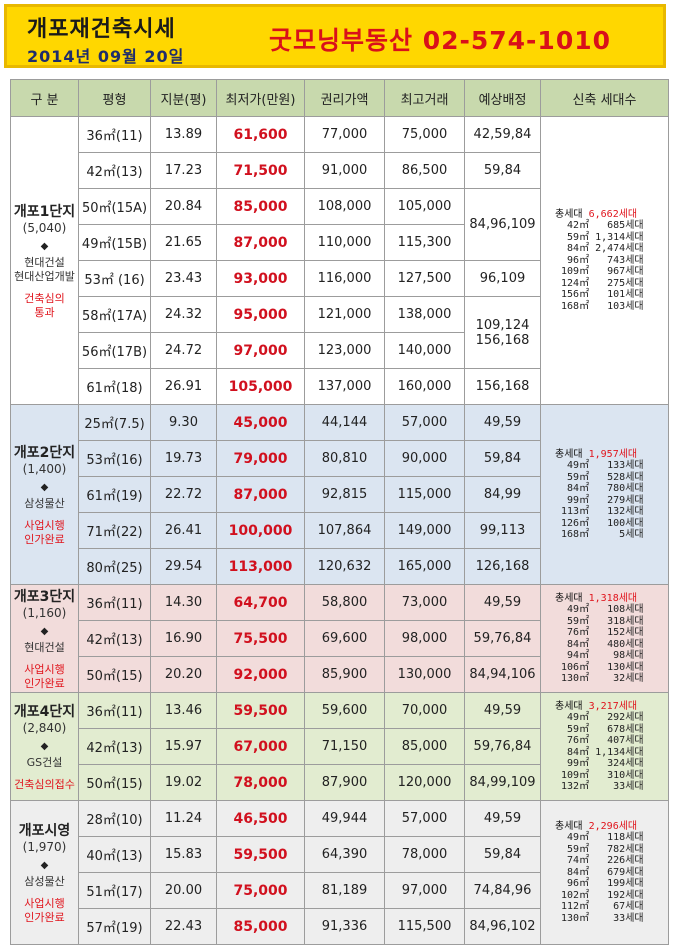 This screenshot has width=680, height=945. What do you see at coordinates (44, 269) in the screenshot?
I see `builder-name: 현대건설 현대산업개발` at bounding box center [44, 269].